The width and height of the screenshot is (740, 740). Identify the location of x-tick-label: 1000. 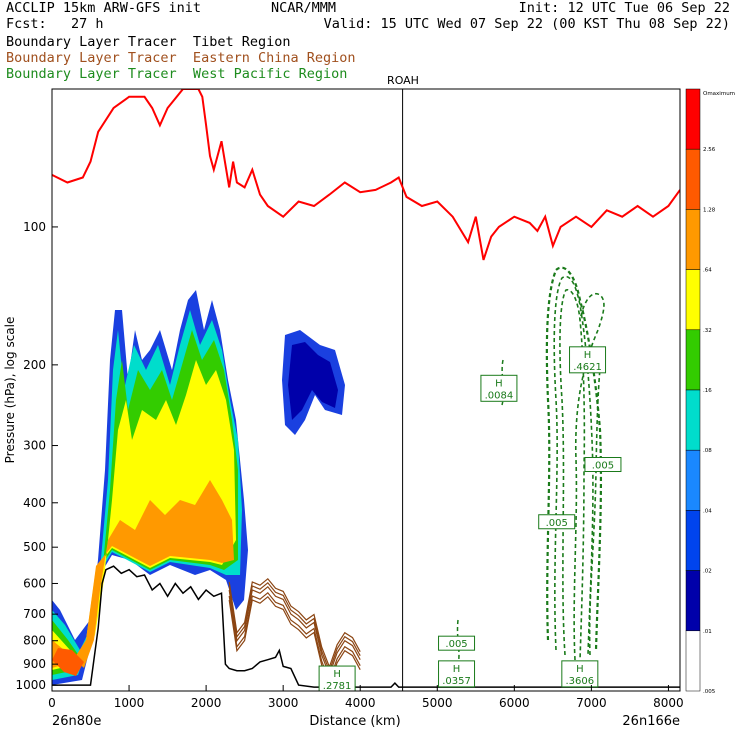
(129, 703).